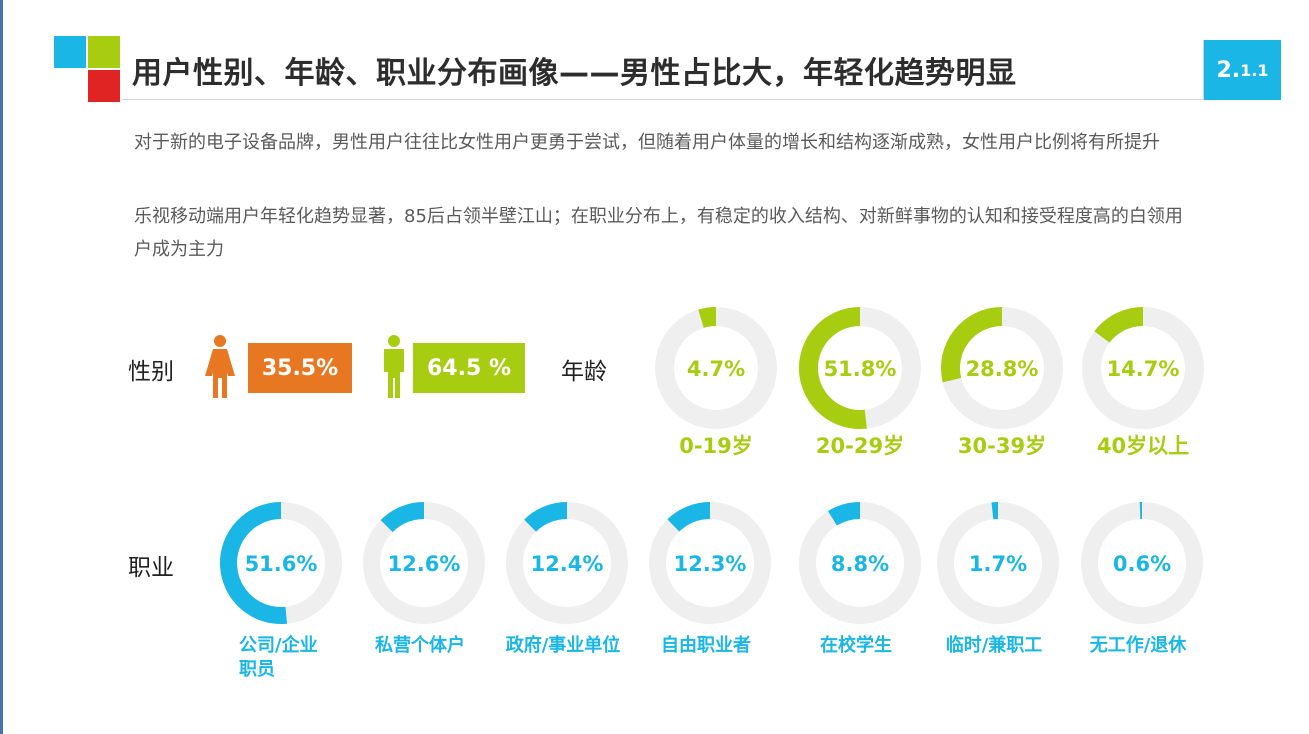 The height and width of the screenshot is (734, 1309). Describe the element at coordinates (1203, 70) in the screenshot. I see `title-vertical-divider` at that location.